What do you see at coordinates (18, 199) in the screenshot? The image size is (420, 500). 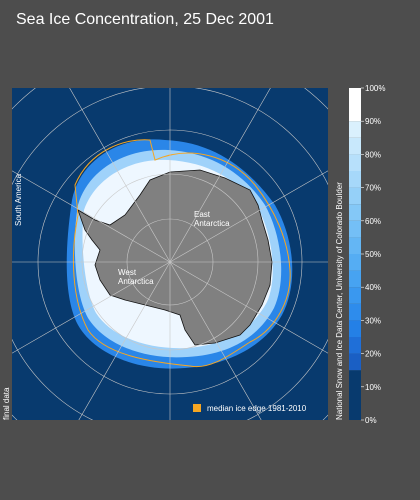 I see `region-label: South America` at bounding box center [18, 199].